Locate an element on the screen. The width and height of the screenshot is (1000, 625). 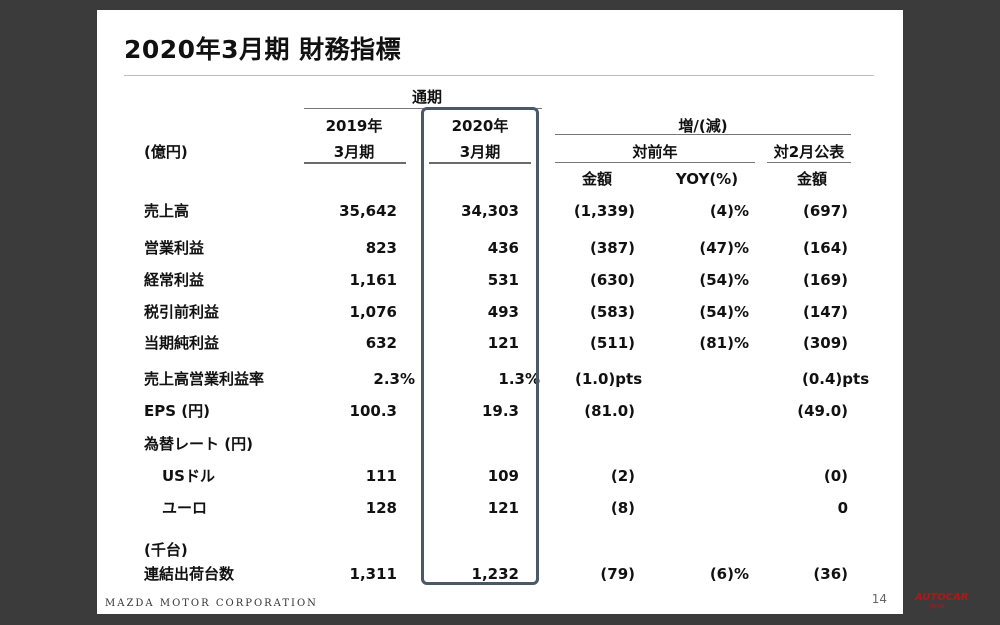
title-divider is located at coordinates (499, 75).